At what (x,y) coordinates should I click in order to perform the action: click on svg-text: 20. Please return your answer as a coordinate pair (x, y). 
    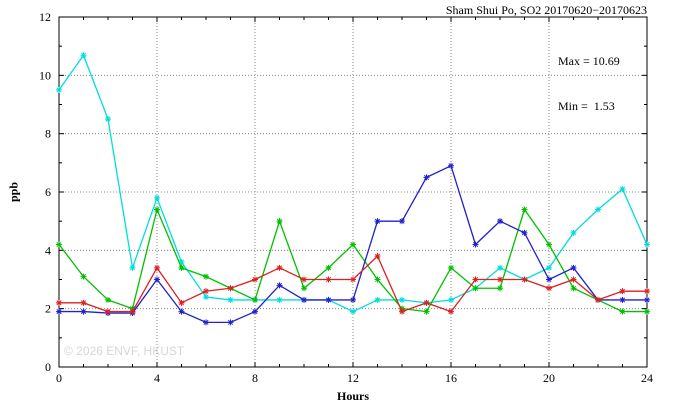
    Looking at the image, I should click on (549, 378).